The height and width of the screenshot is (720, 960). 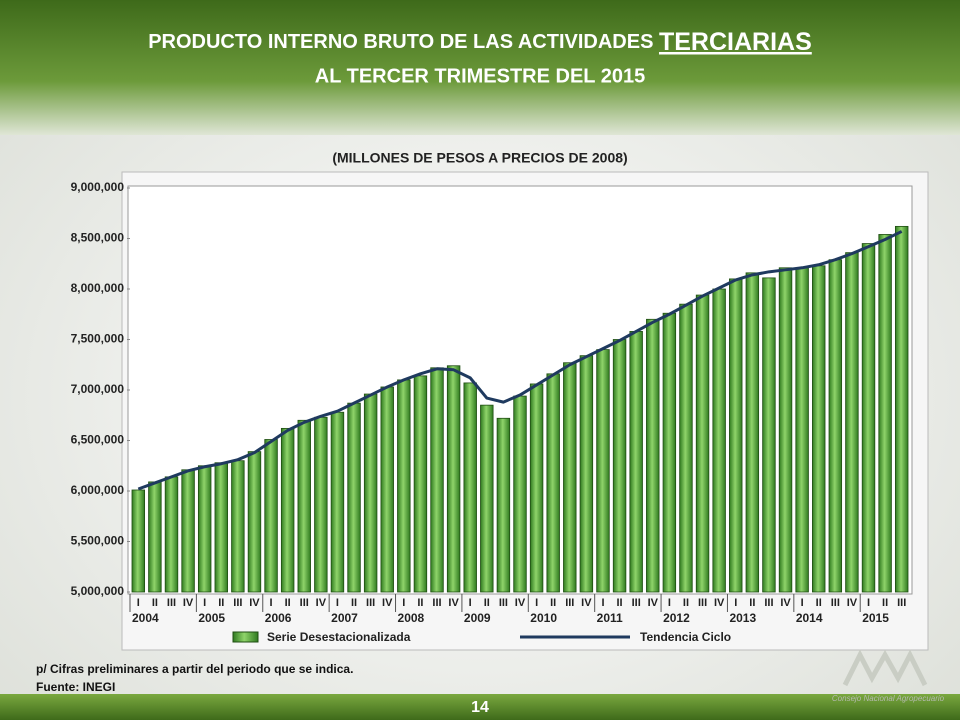 I want to click on year-label: 2010, so click(x=543, y=618).